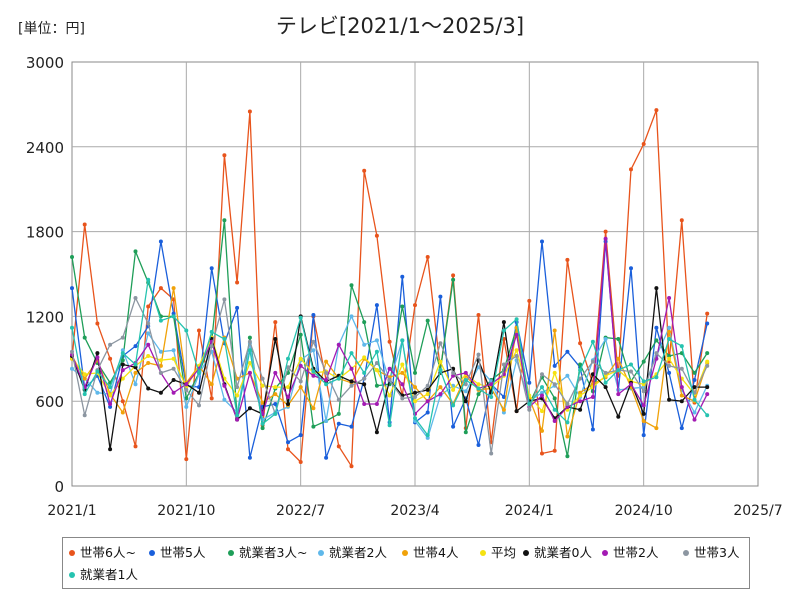  Describe the element at coordinates (45, 233) in the screenshot. I see `y-tick-label: 1800` at that location.